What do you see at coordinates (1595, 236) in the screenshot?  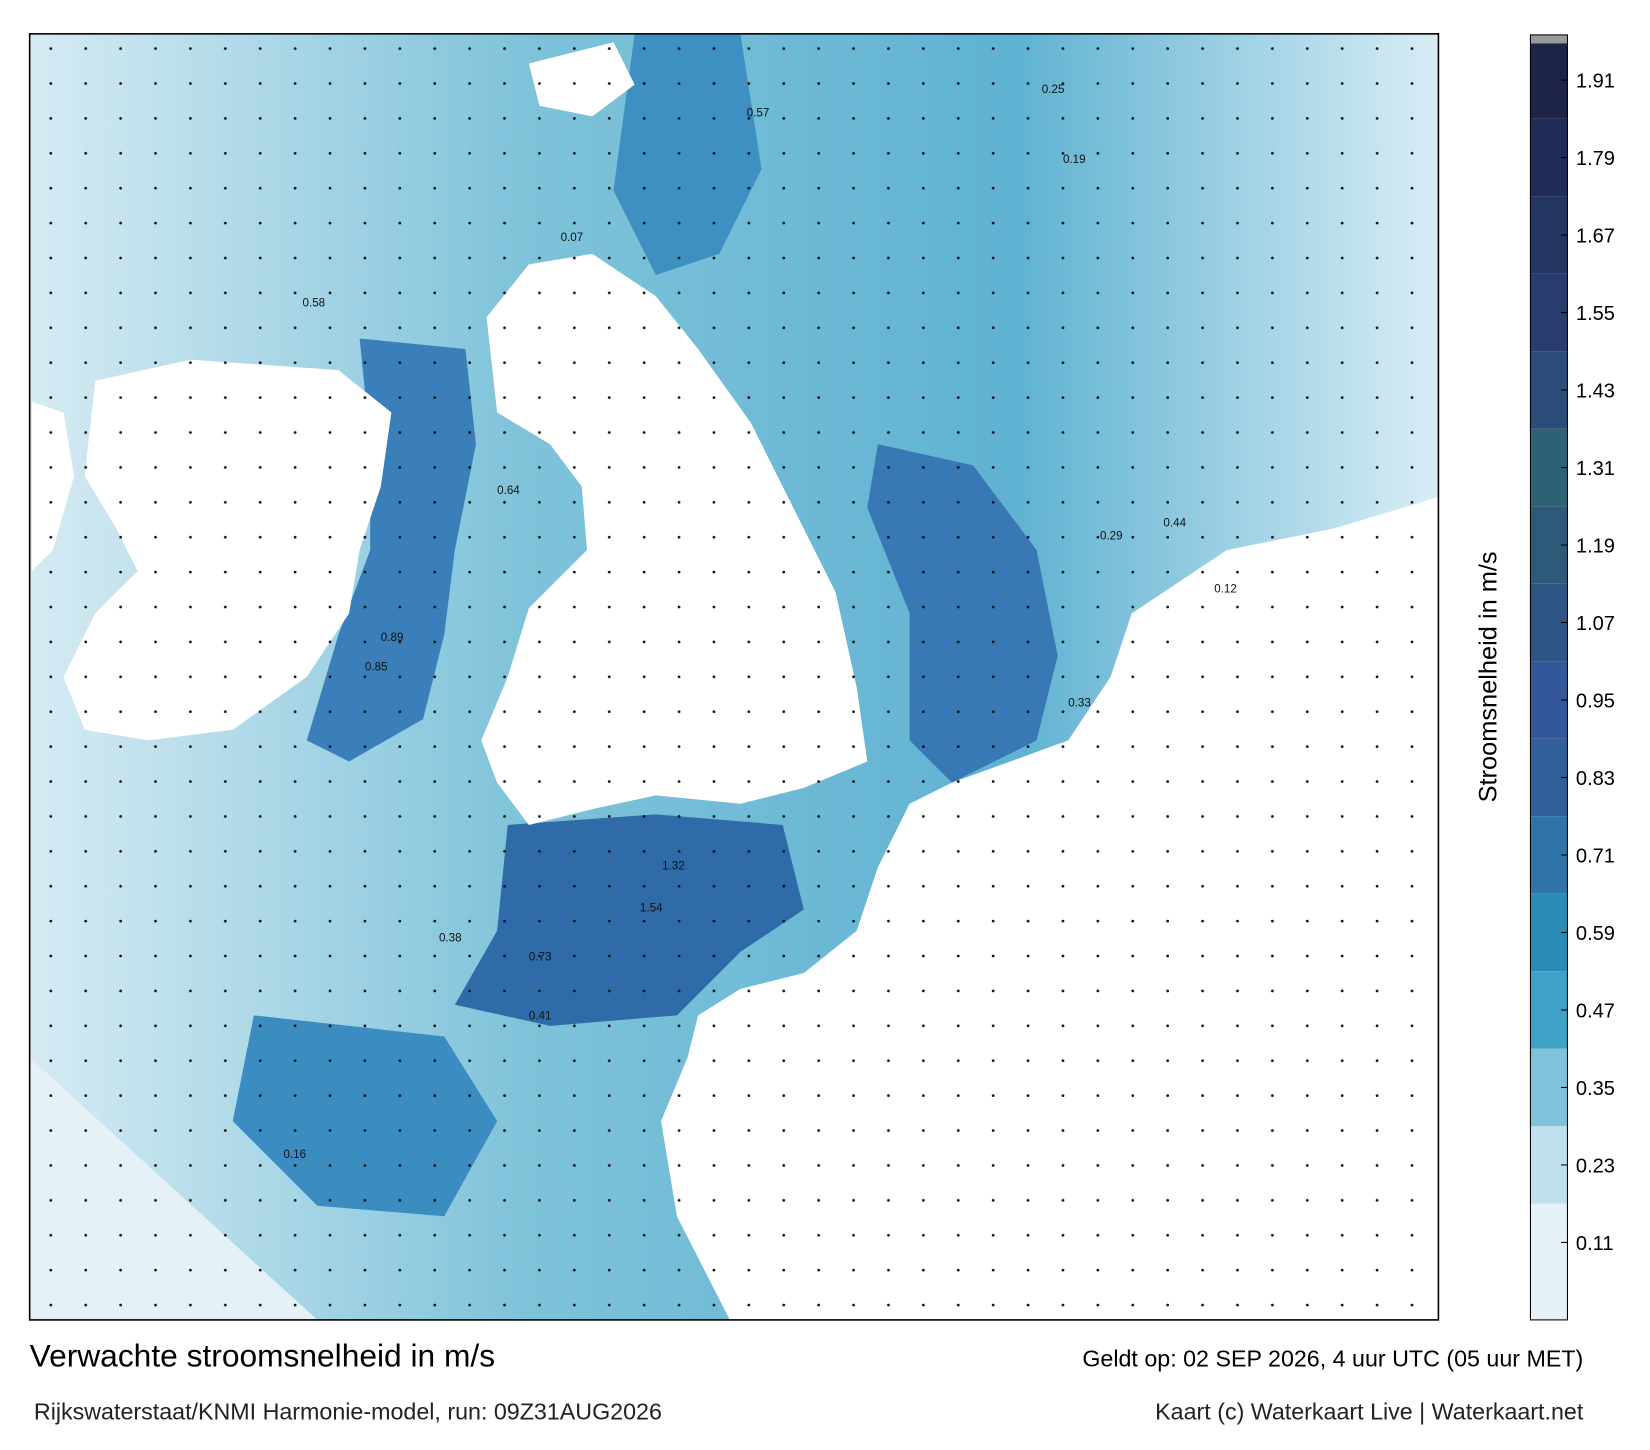 I see `colorbar-tick-label: 1.67` at bounding box center [1595, 236].